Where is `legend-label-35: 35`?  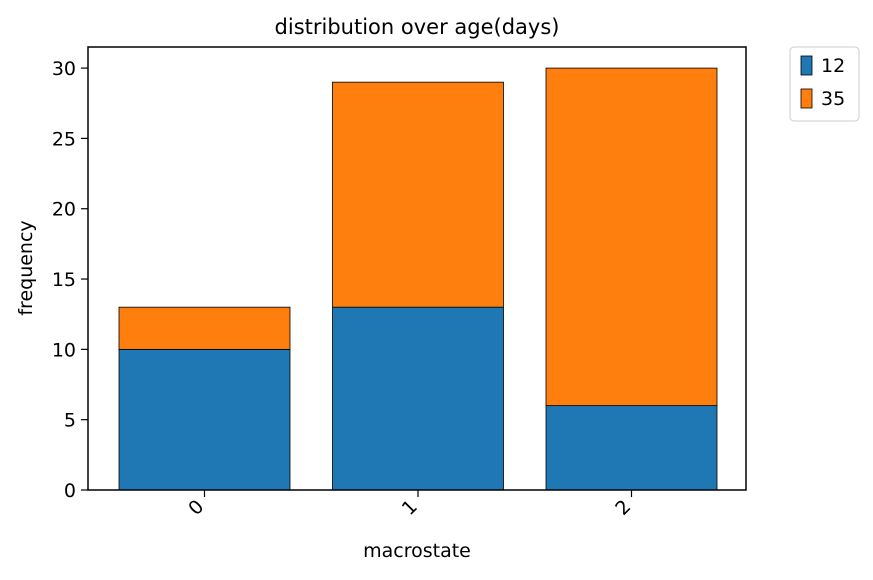
legend-label-35: 35 is located at coordinates (833, 99).